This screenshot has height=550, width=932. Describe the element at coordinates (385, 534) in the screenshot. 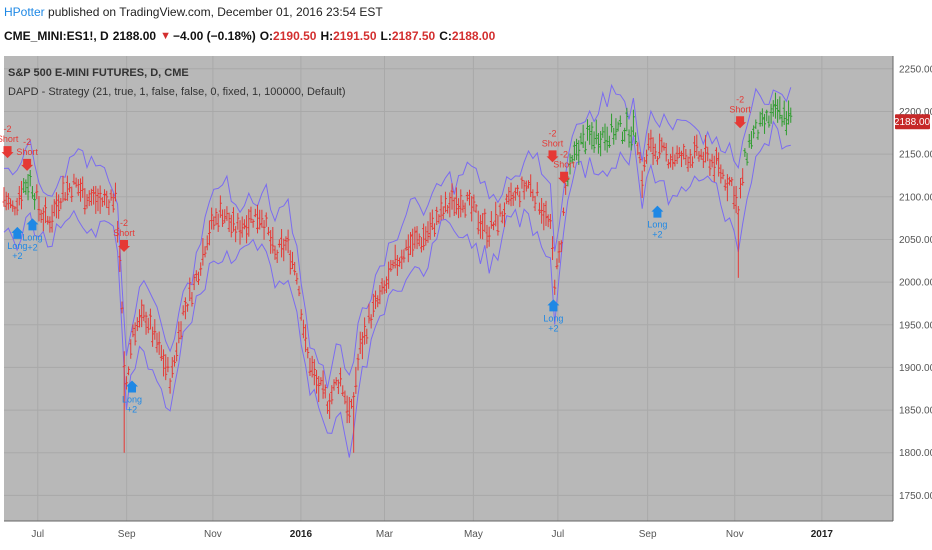

I see `time-tick-label: Mar` at that location.